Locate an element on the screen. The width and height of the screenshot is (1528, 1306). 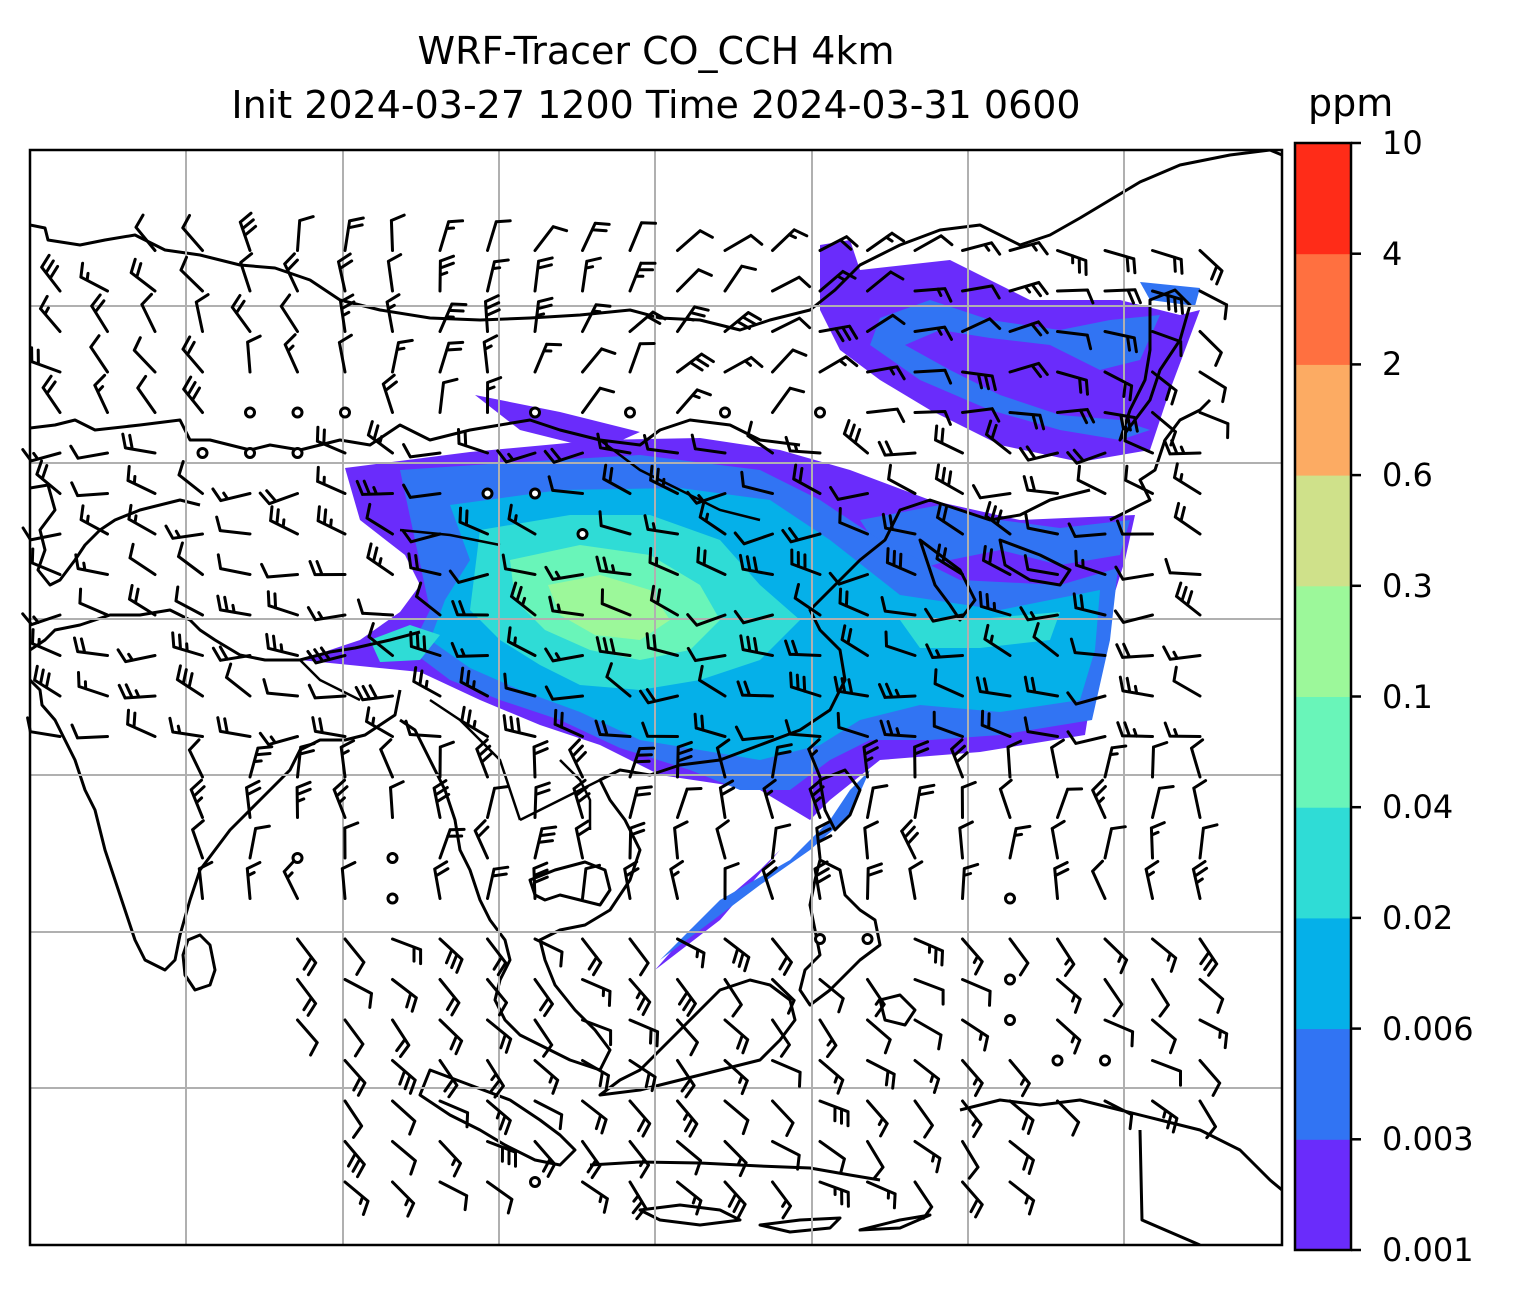
colorbar-tick-label: 0.1 is located at coordinates (1407, 696).